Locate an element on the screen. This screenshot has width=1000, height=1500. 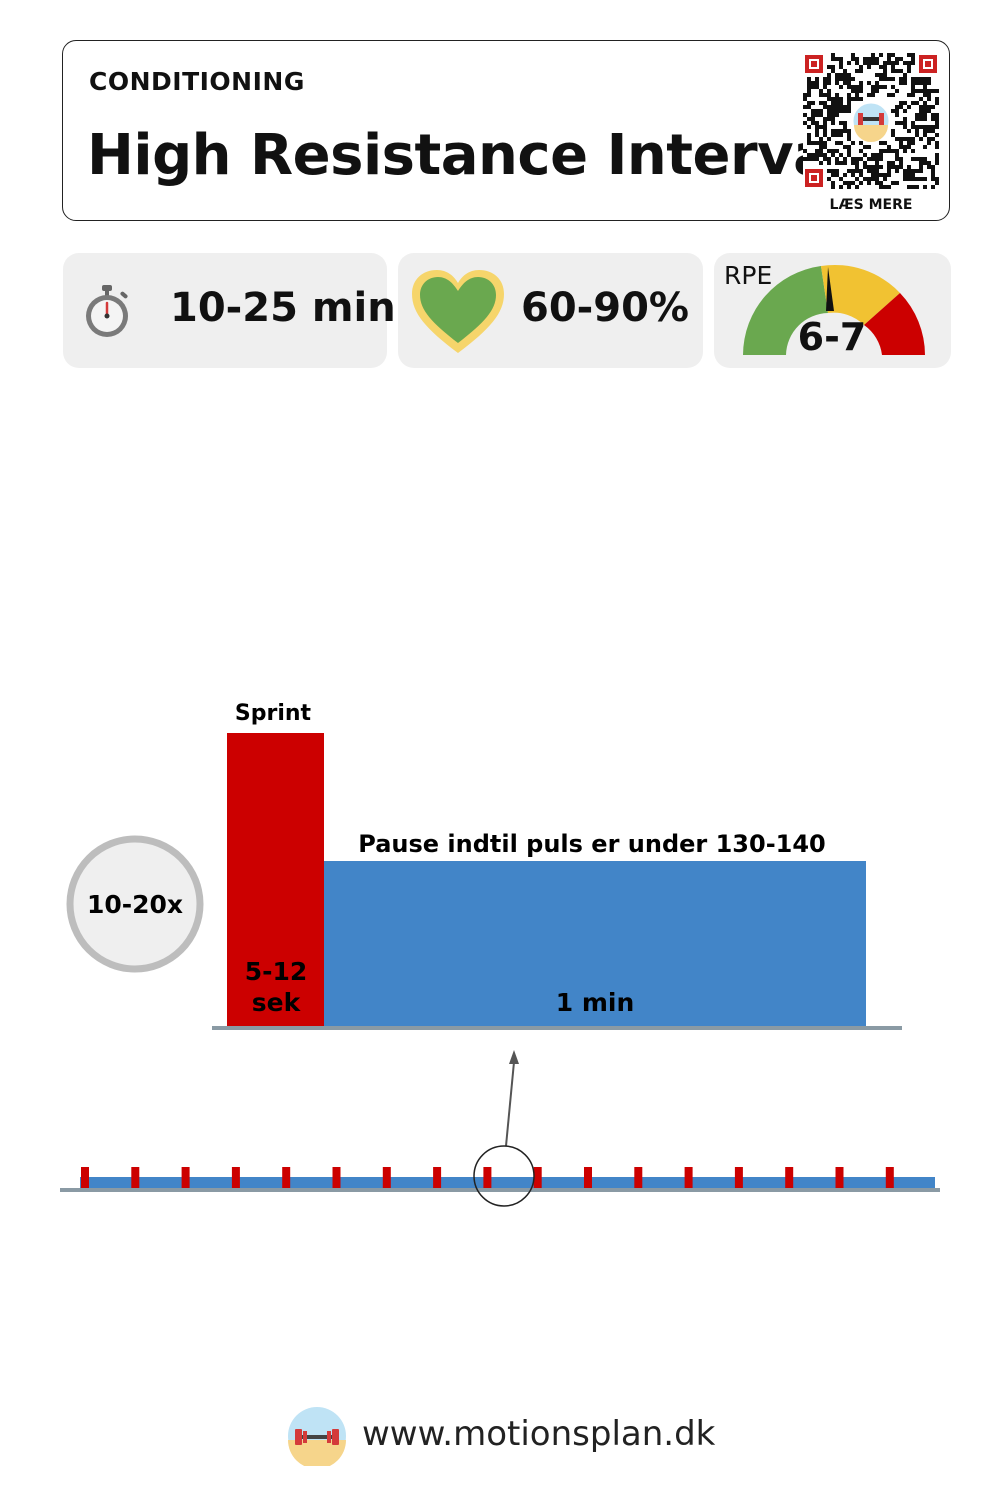
duration-card: 10-25 min is located at coordinates (229, 310).